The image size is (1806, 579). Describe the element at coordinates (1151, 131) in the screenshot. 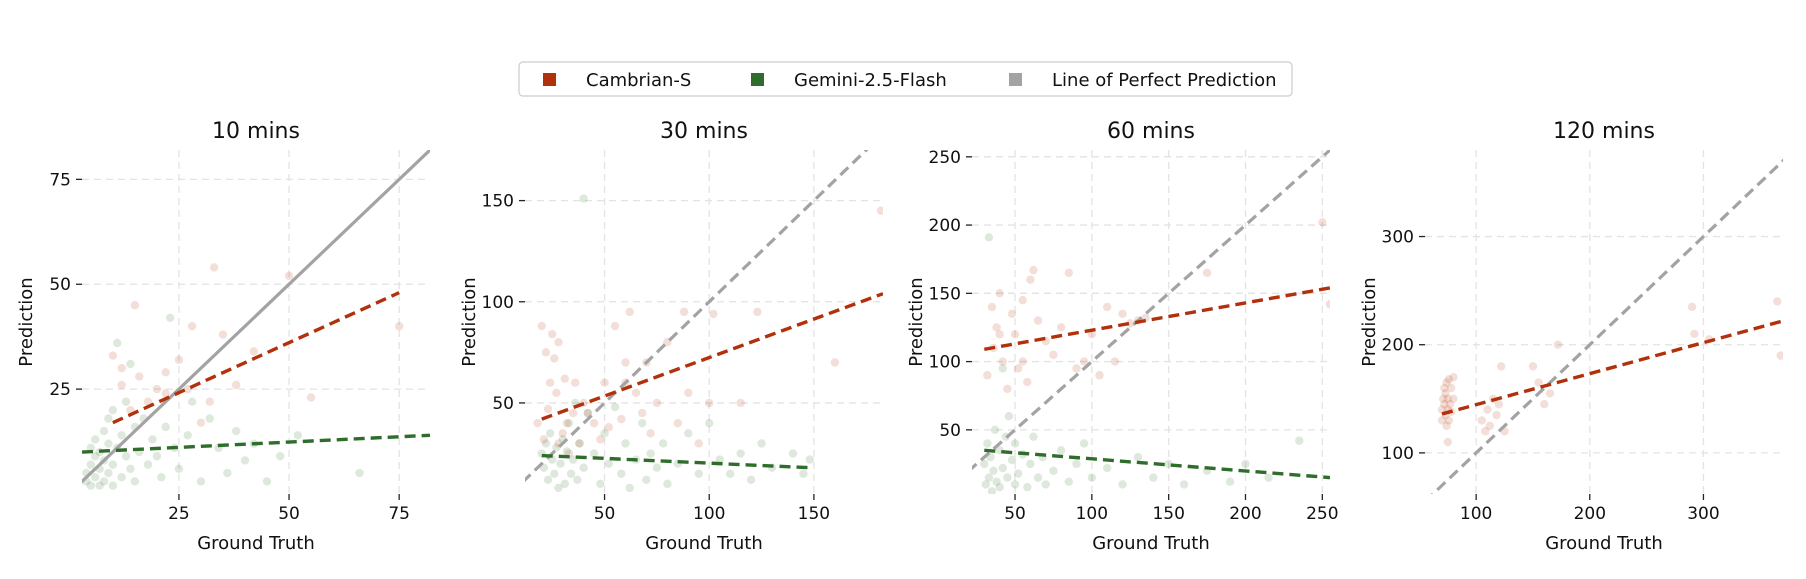

I see `panel-title: 60 mins` at that location.